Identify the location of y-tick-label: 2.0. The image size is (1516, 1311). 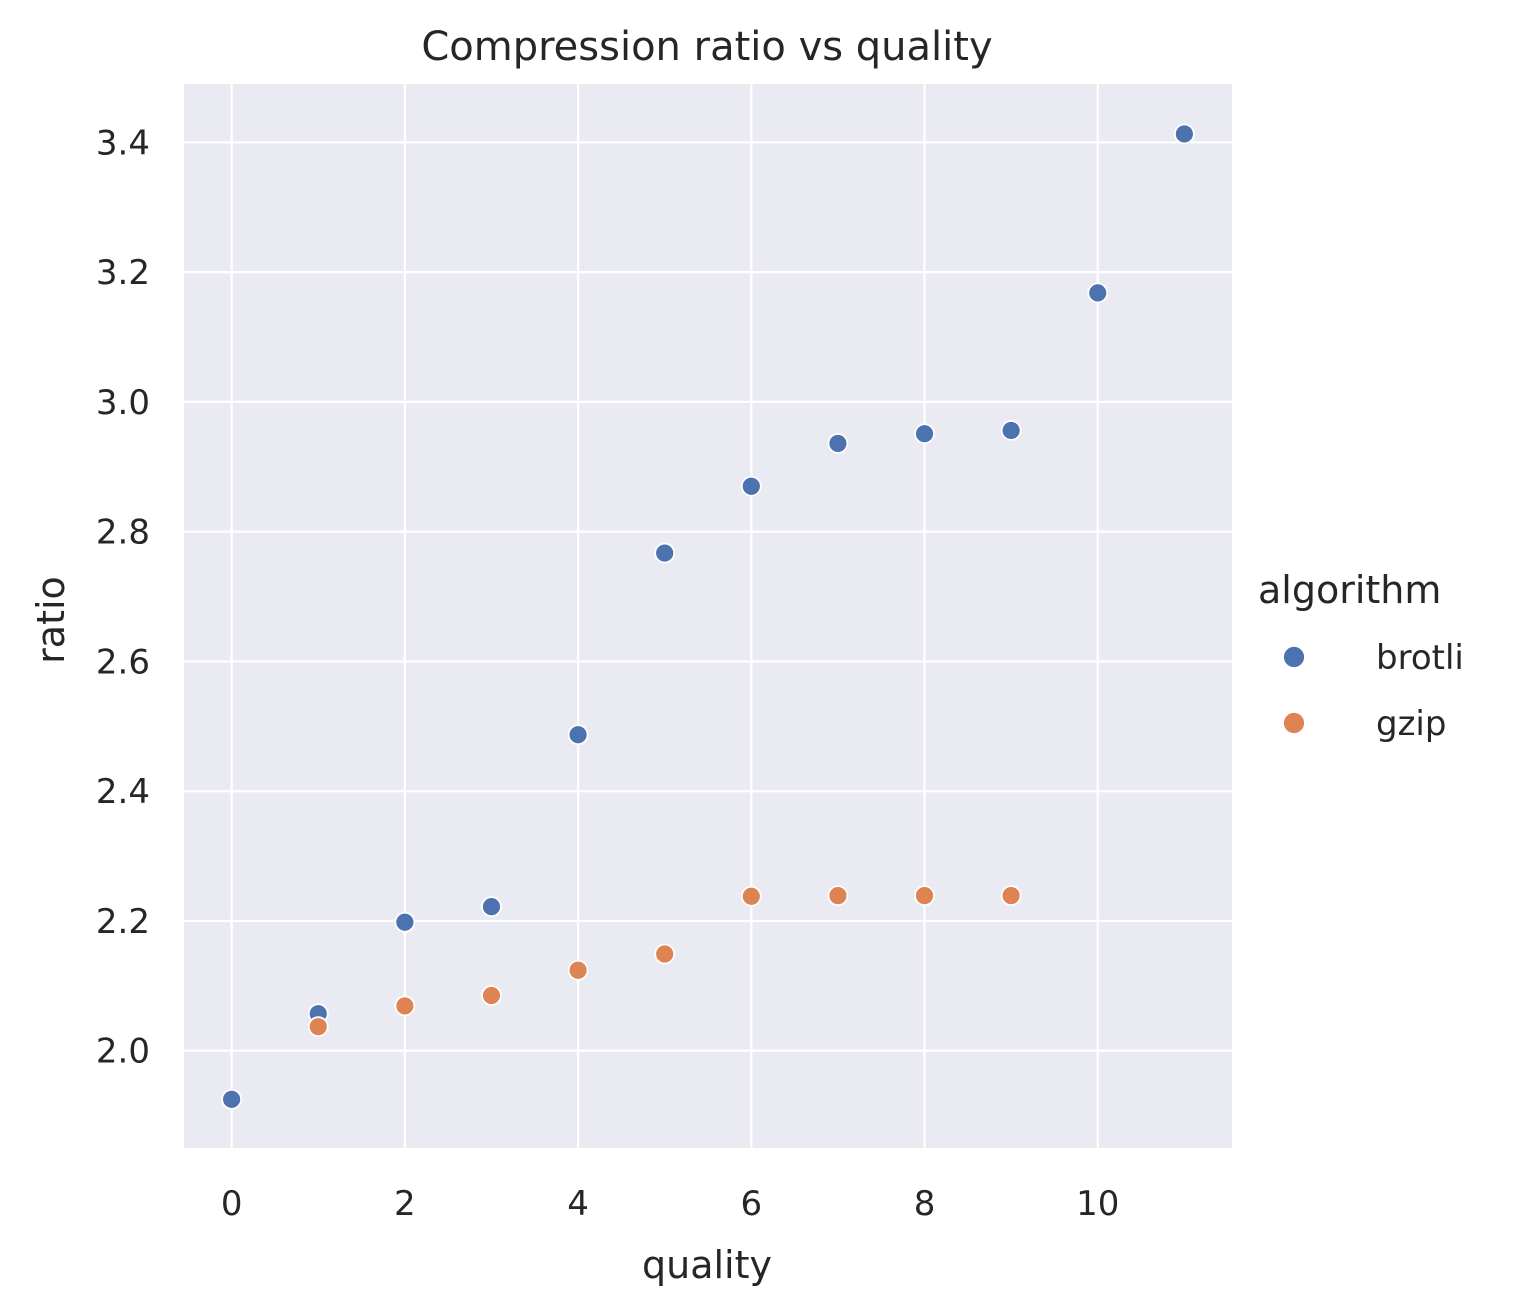
(123, 1052).